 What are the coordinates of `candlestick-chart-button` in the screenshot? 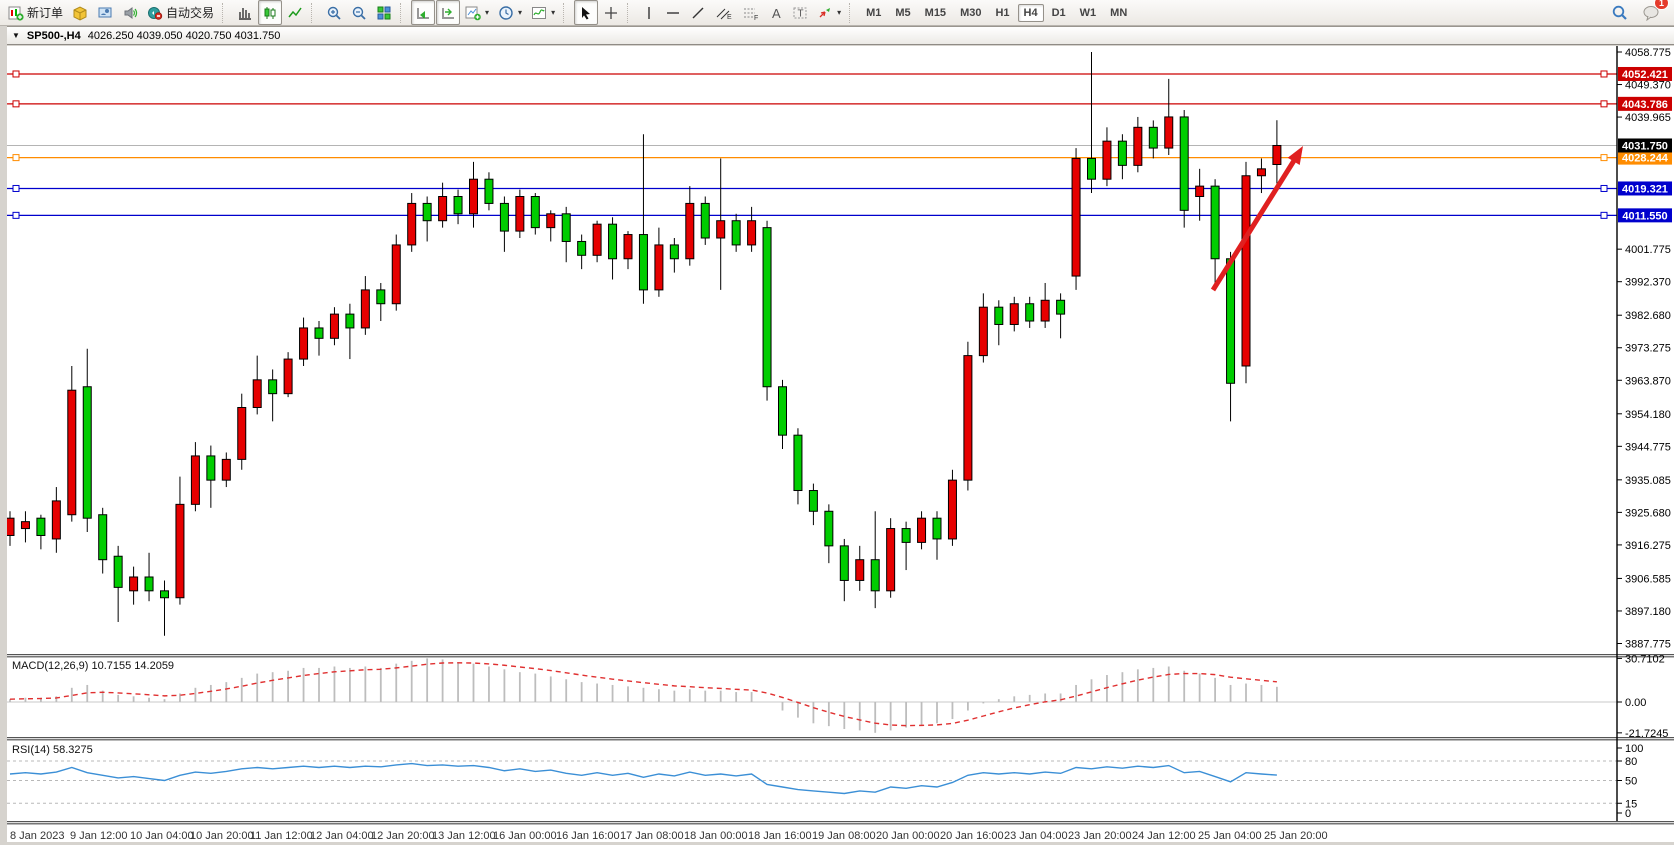 It's located at (270, 12).